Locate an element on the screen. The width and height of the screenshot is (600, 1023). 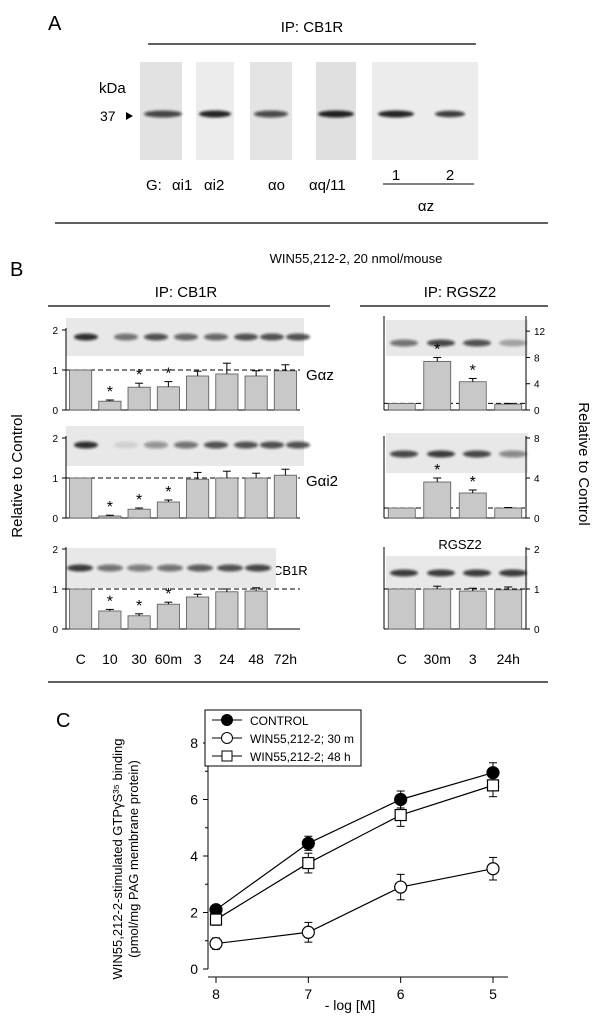
y-label-right: Relative to Control is located at coordinates (583, 463).